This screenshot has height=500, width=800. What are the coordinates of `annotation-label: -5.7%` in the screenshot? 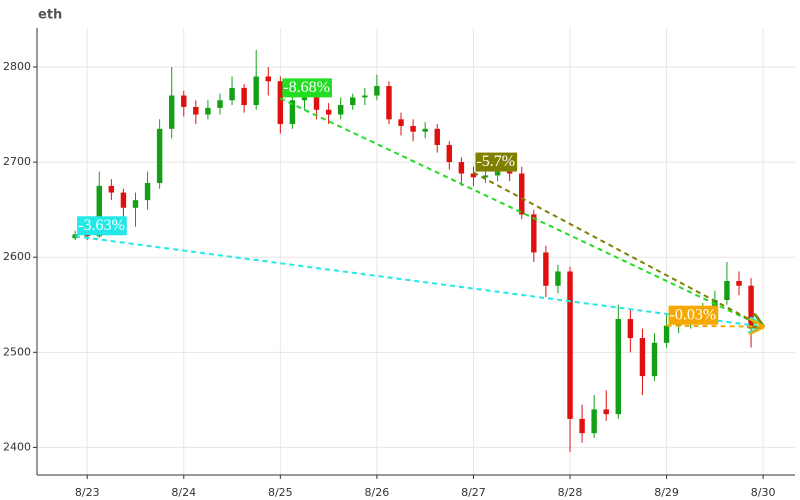 It's located at (495, 161).